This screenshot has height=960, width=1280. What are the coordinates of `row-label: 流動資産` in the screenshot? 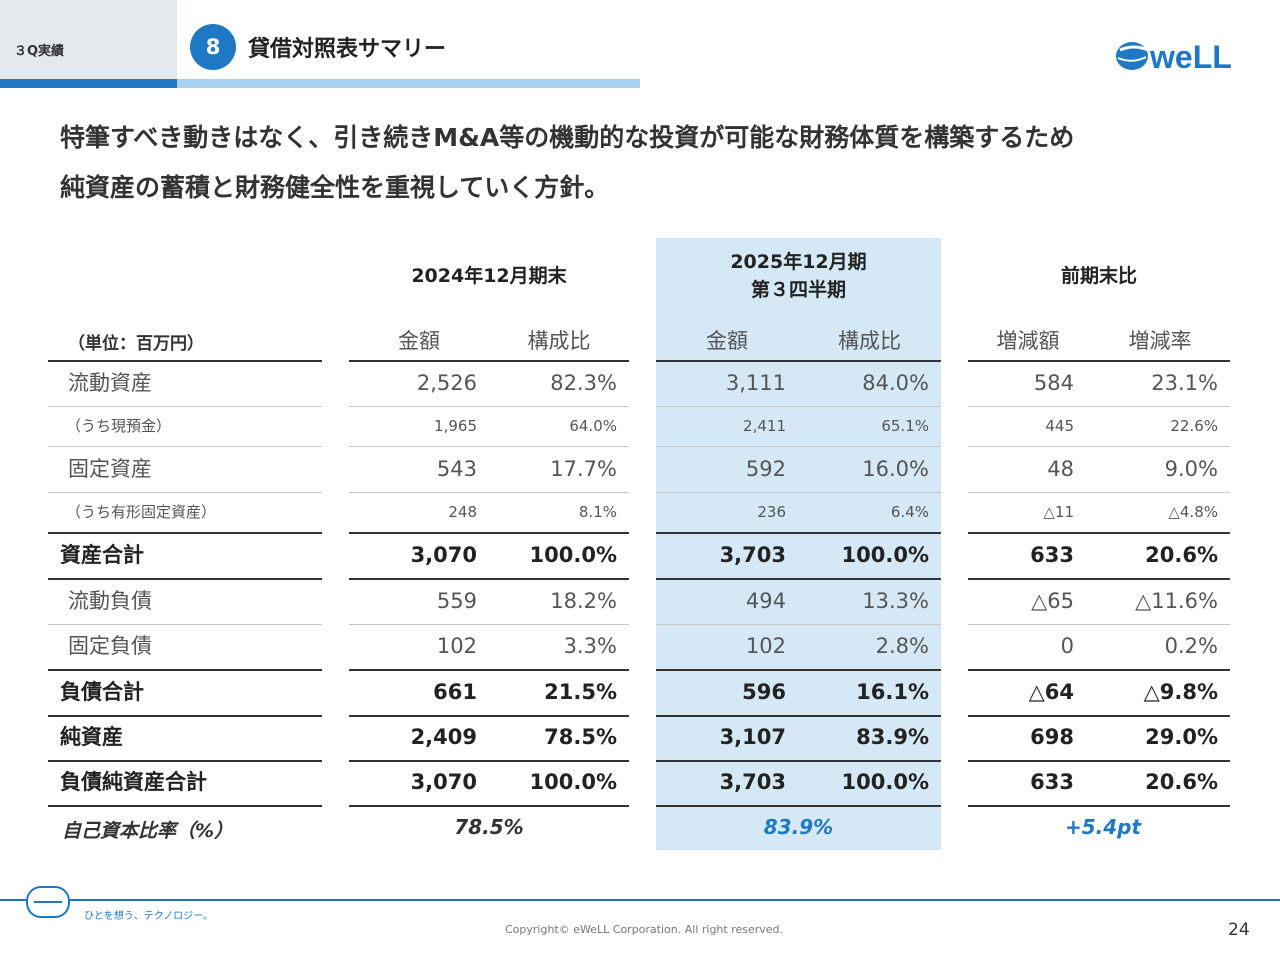 It's located at (110, 383).